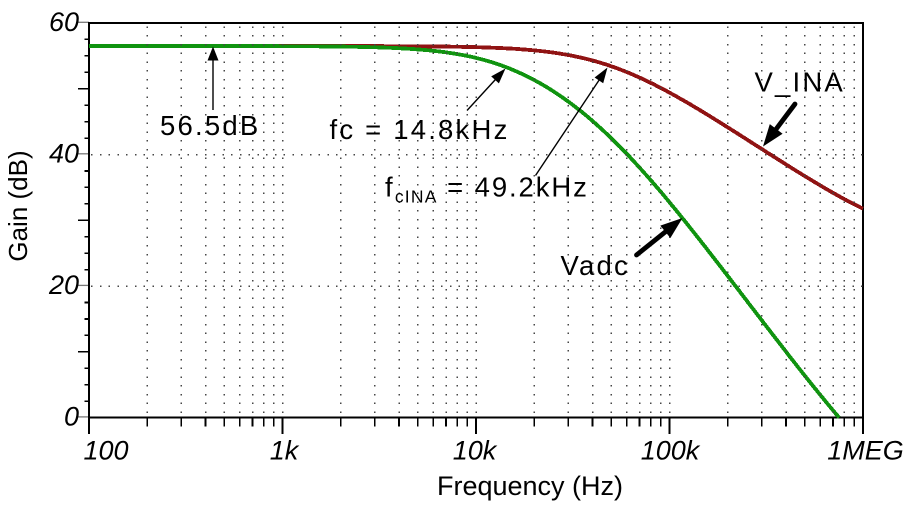 This screenshot has height=514, width=911. What do you see at coordinates (530, 486) in the screenshot?
I see `svg-text: Frequency (Hz)` at bounding box center [530, 486].